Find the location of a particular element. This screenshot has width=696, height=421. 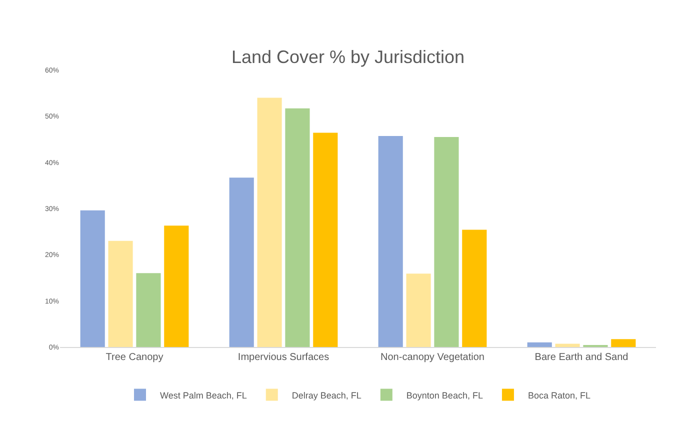

legend-label: Delray Beach, FL is located at coordinates (327, 395).